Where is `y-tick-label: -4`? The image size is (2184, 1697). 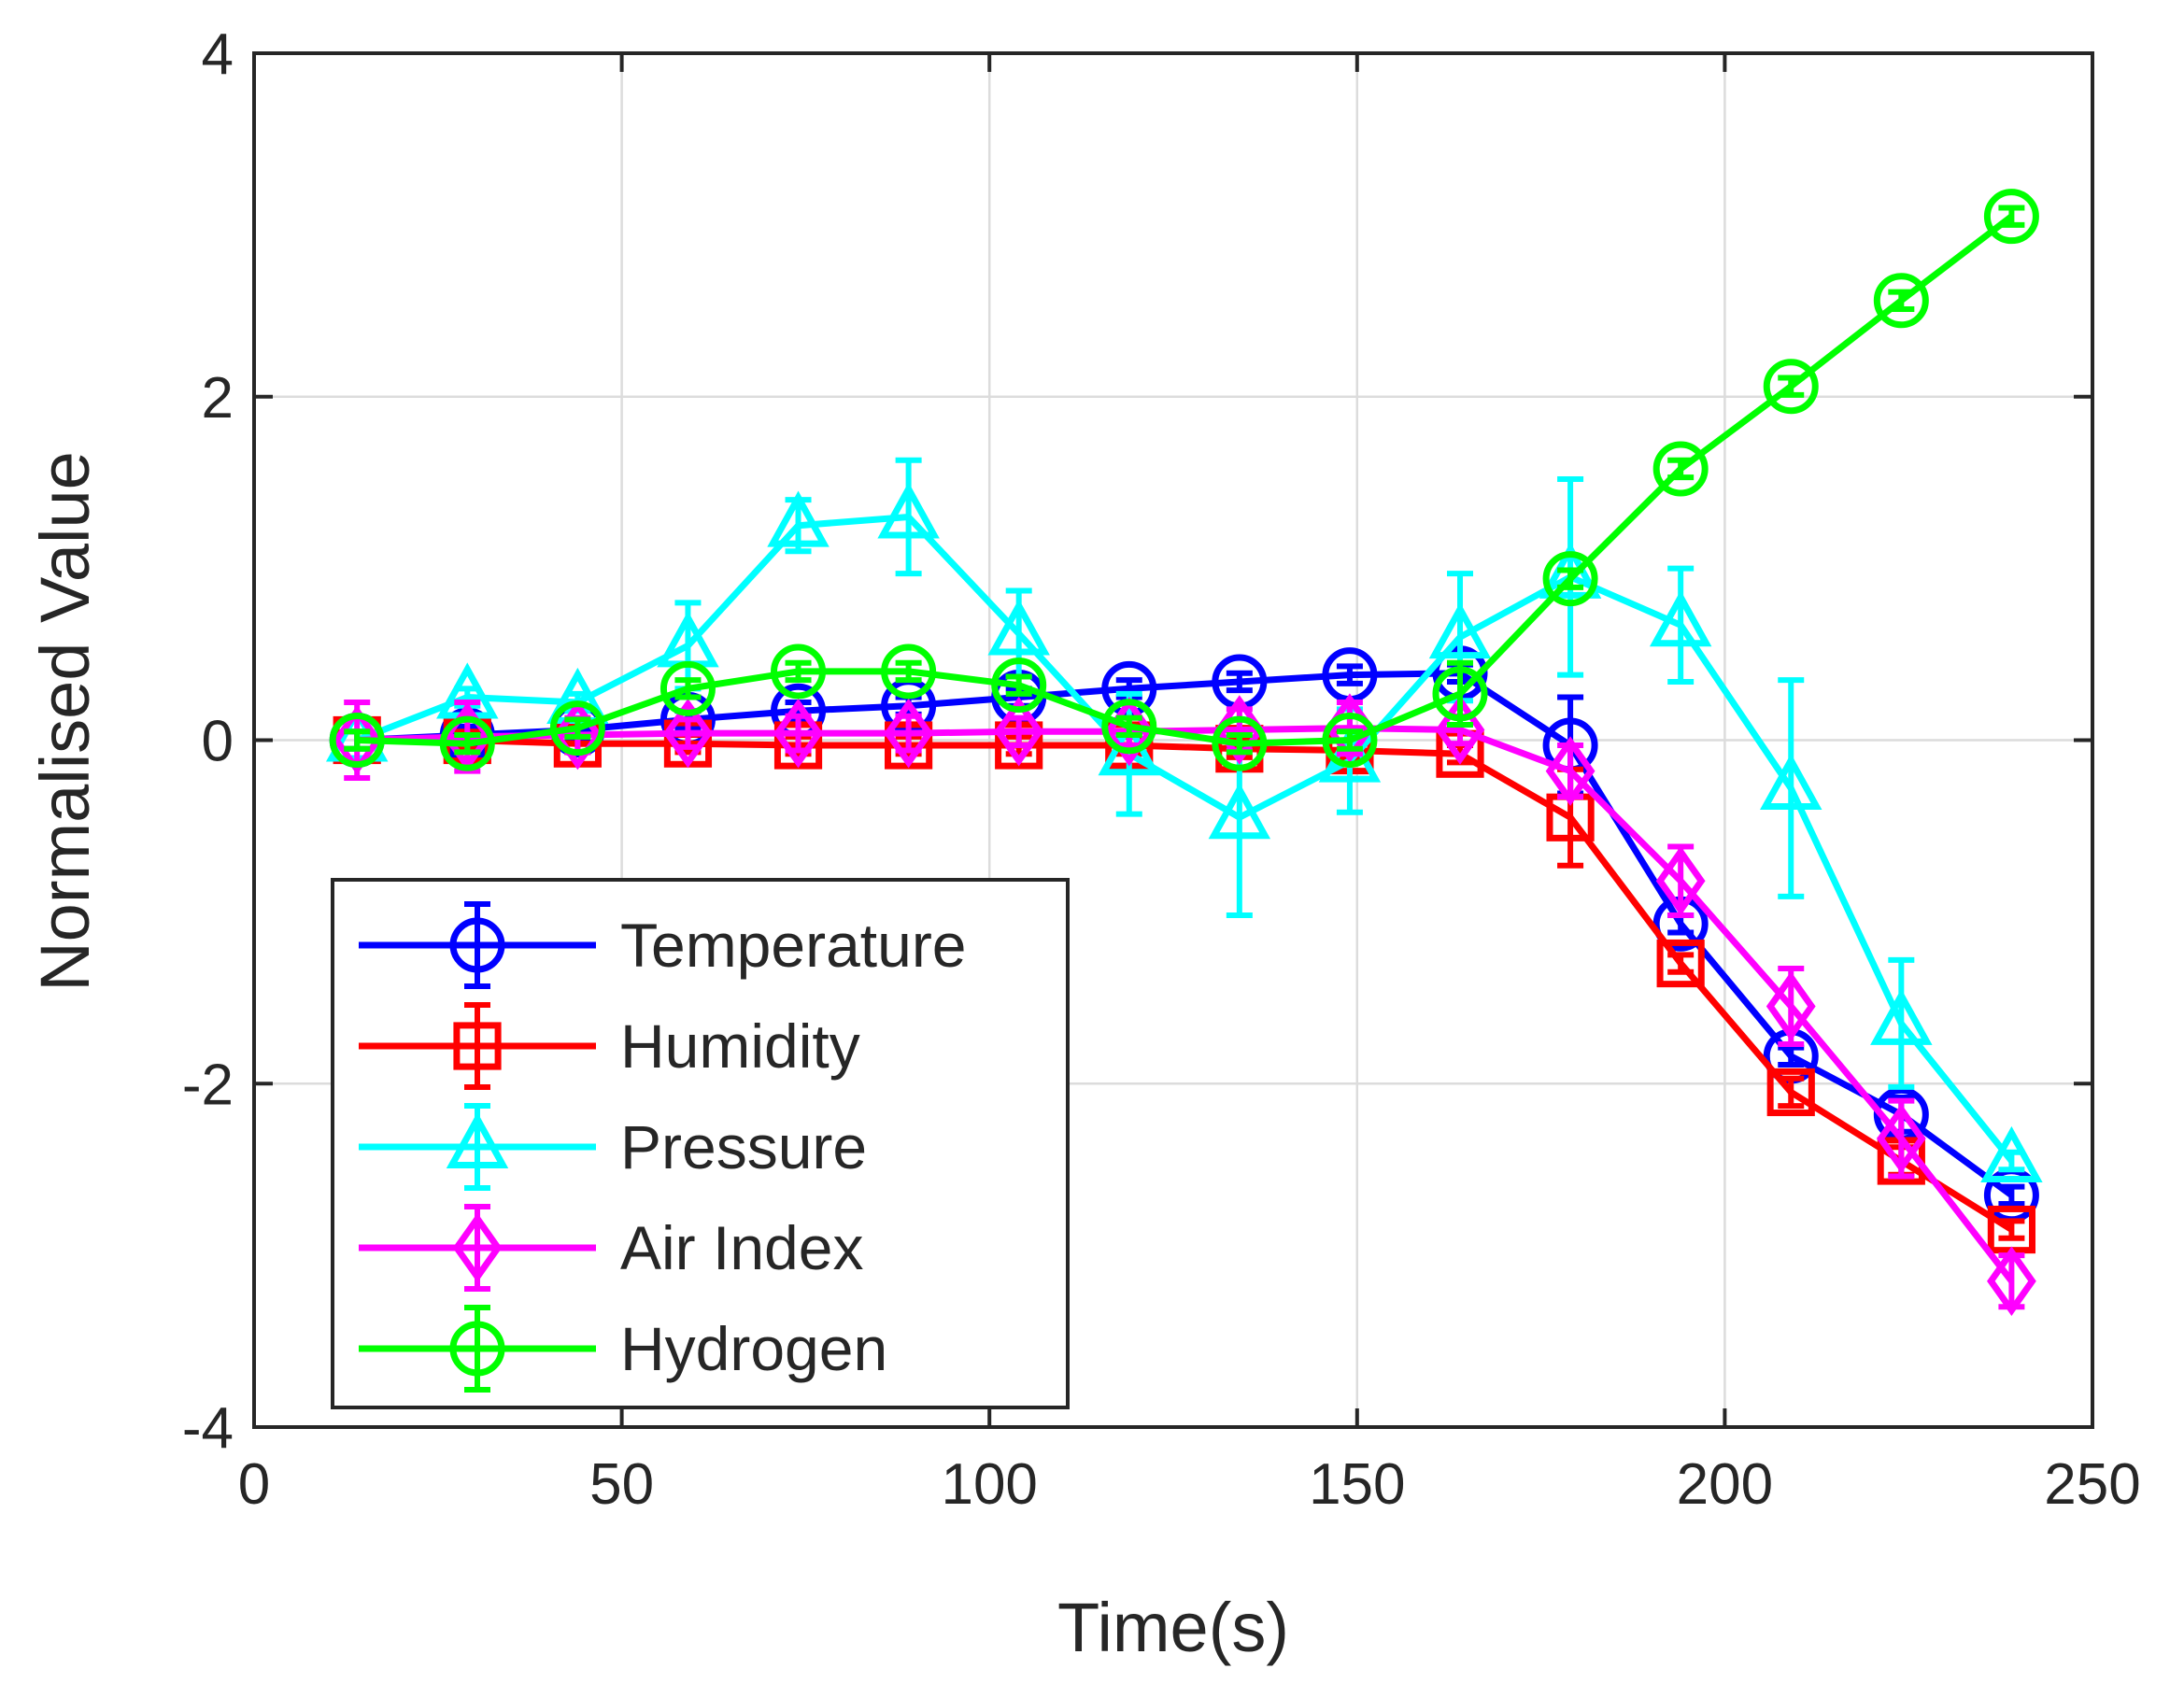
y-tick-label: -4 is located at coordinates (208, 1428).